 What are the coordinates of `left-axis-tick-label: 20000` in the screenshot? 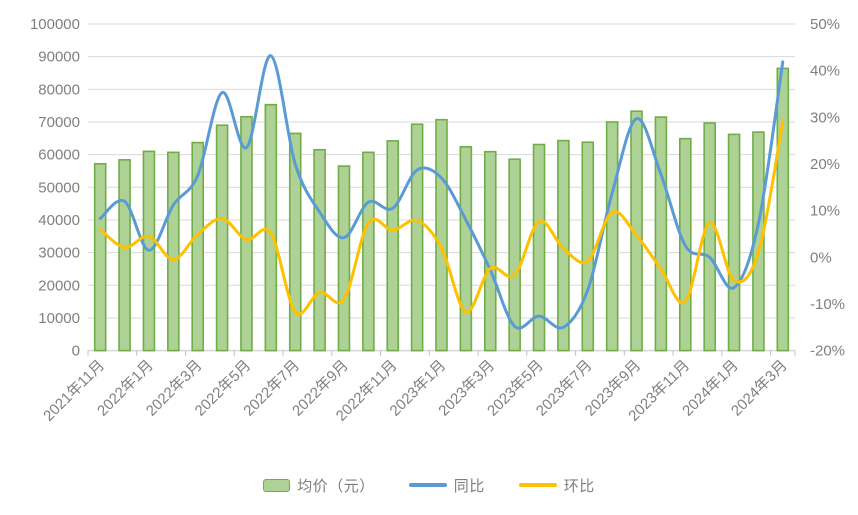 It's located at (59, 285).